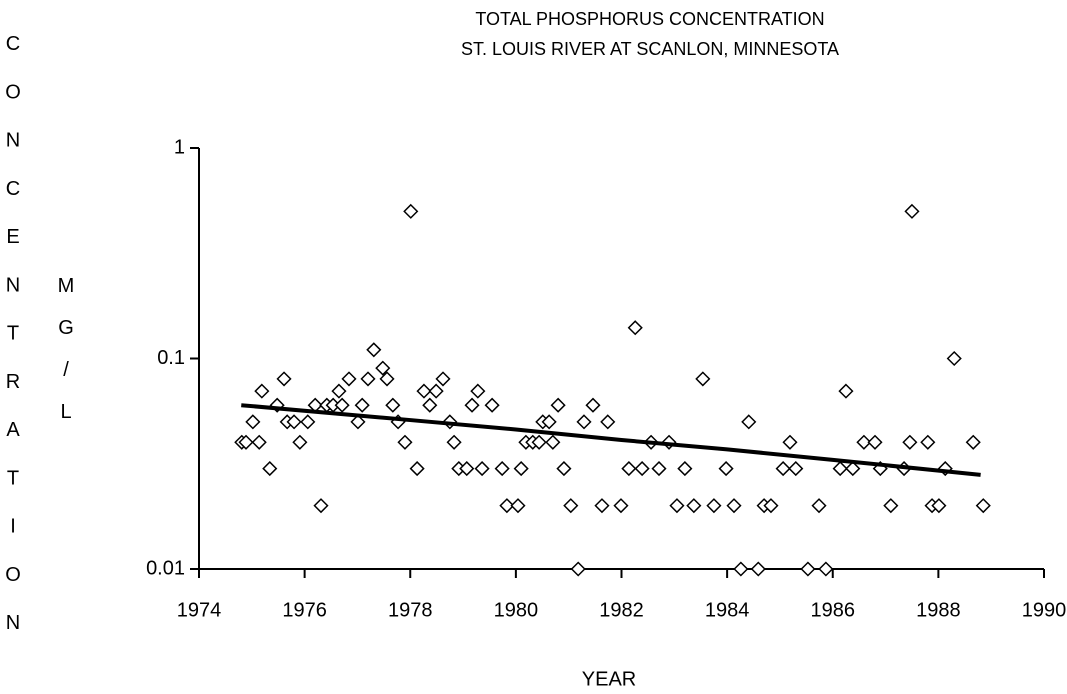 The image size is (1067, 694). Describe the element at coordinates (171, 358) in the screenshot. I see `y-tick-label: 0.1` at that location.